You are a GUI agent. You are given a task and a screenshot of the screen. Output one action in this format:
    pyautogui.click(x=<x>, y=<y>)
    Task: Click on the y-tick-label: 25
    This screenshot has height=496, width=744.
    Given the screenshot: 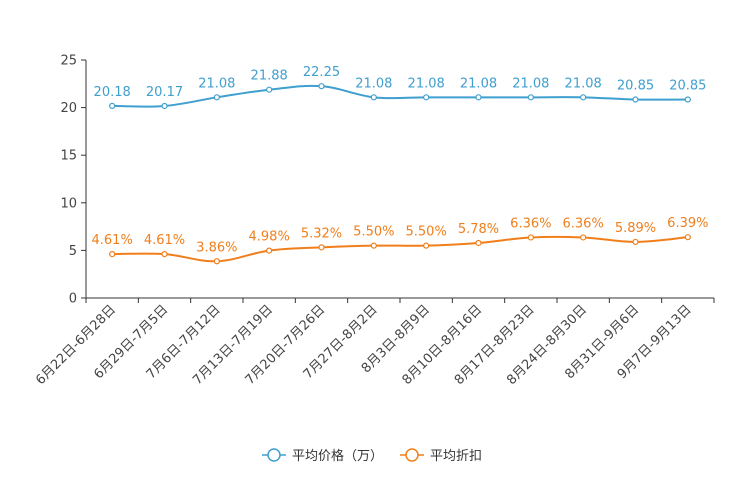 What is the action you would take?
    pyautogui.click(x=68, y=61)
    